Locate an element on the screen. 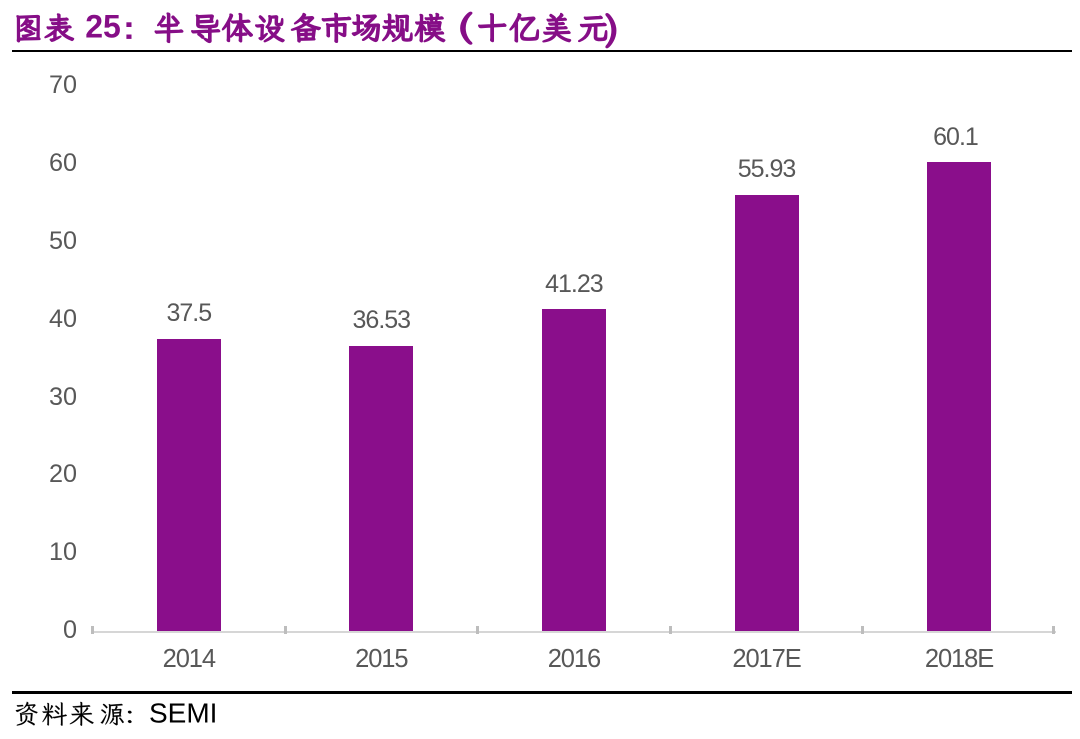  svg-text: SEMI is located at coordinates (183, 713).